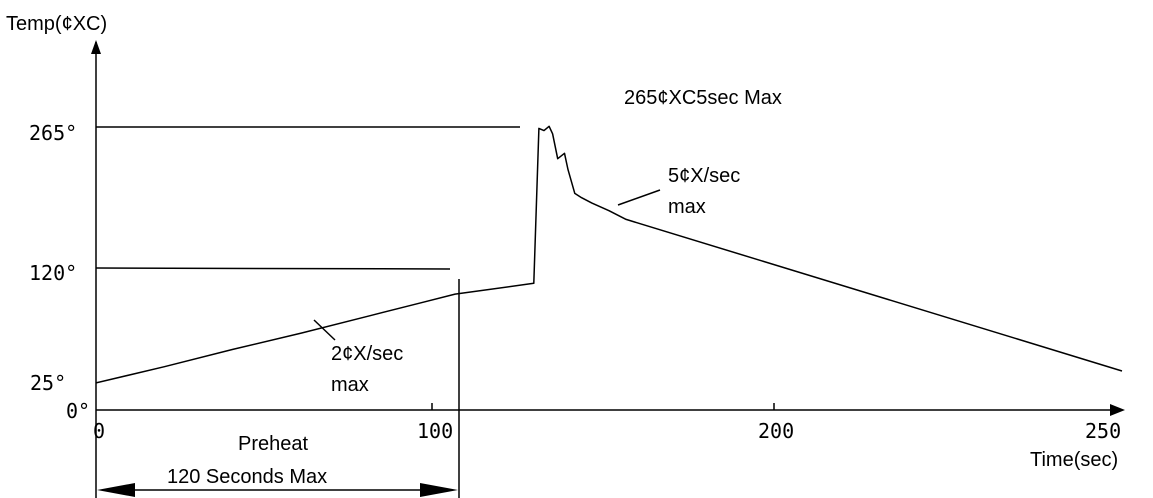 The image size is (1153, 498). Describe the element at coordinates (48, 383) in the screenshot. I see `y-tick-label-25: 25°` at that location.